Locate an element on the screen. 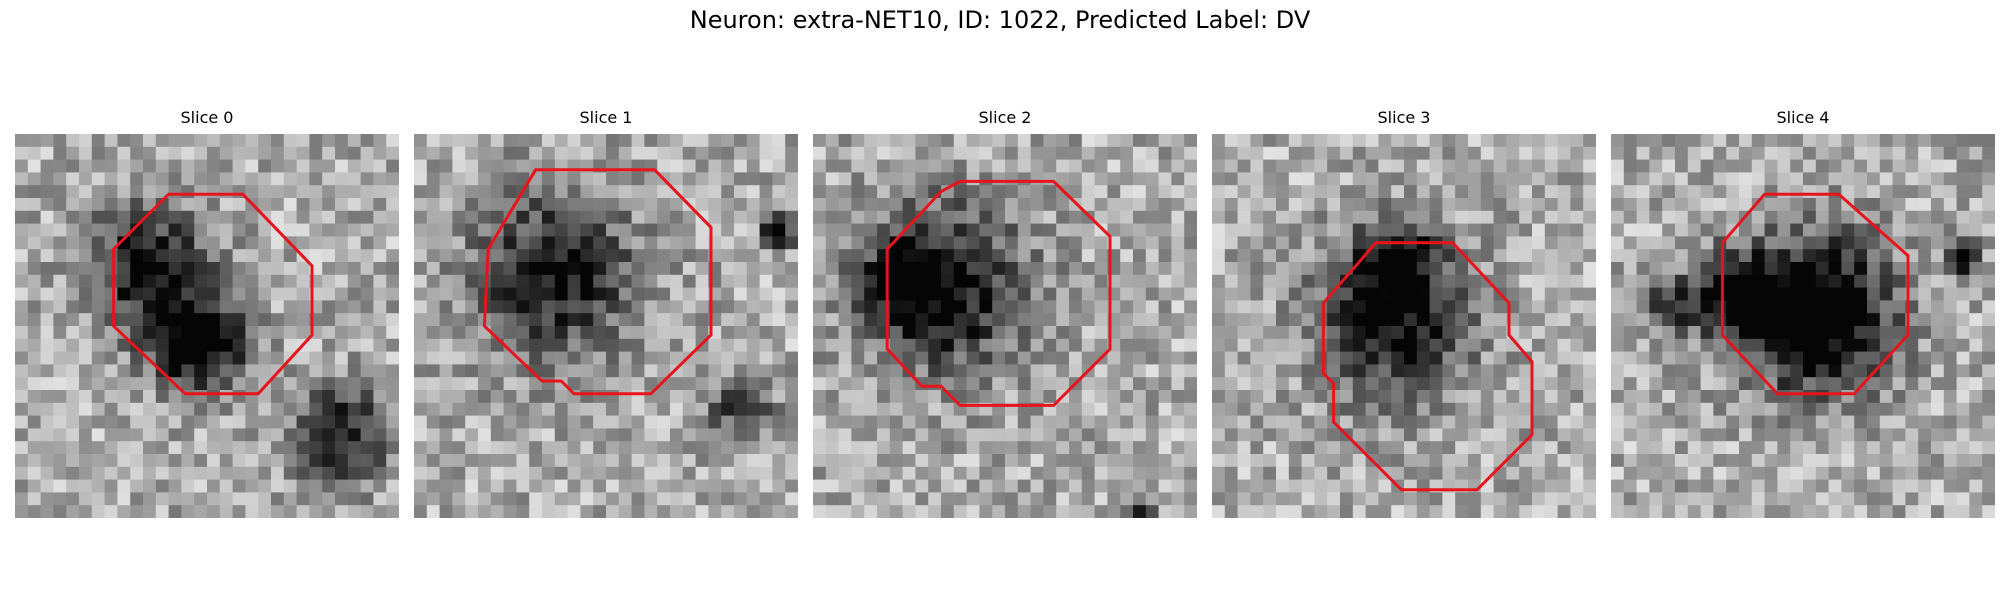 The height and width of the screenshot is (600, 2000). slice-title: Slice 2 is located at coordinates (1005, 117).